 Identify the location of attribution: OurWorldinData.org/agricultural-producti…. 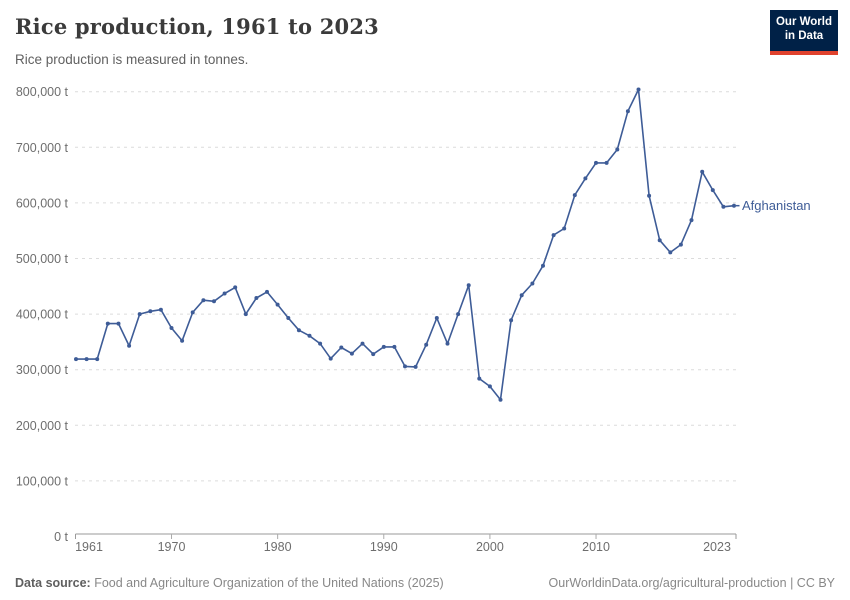
(692, 583).